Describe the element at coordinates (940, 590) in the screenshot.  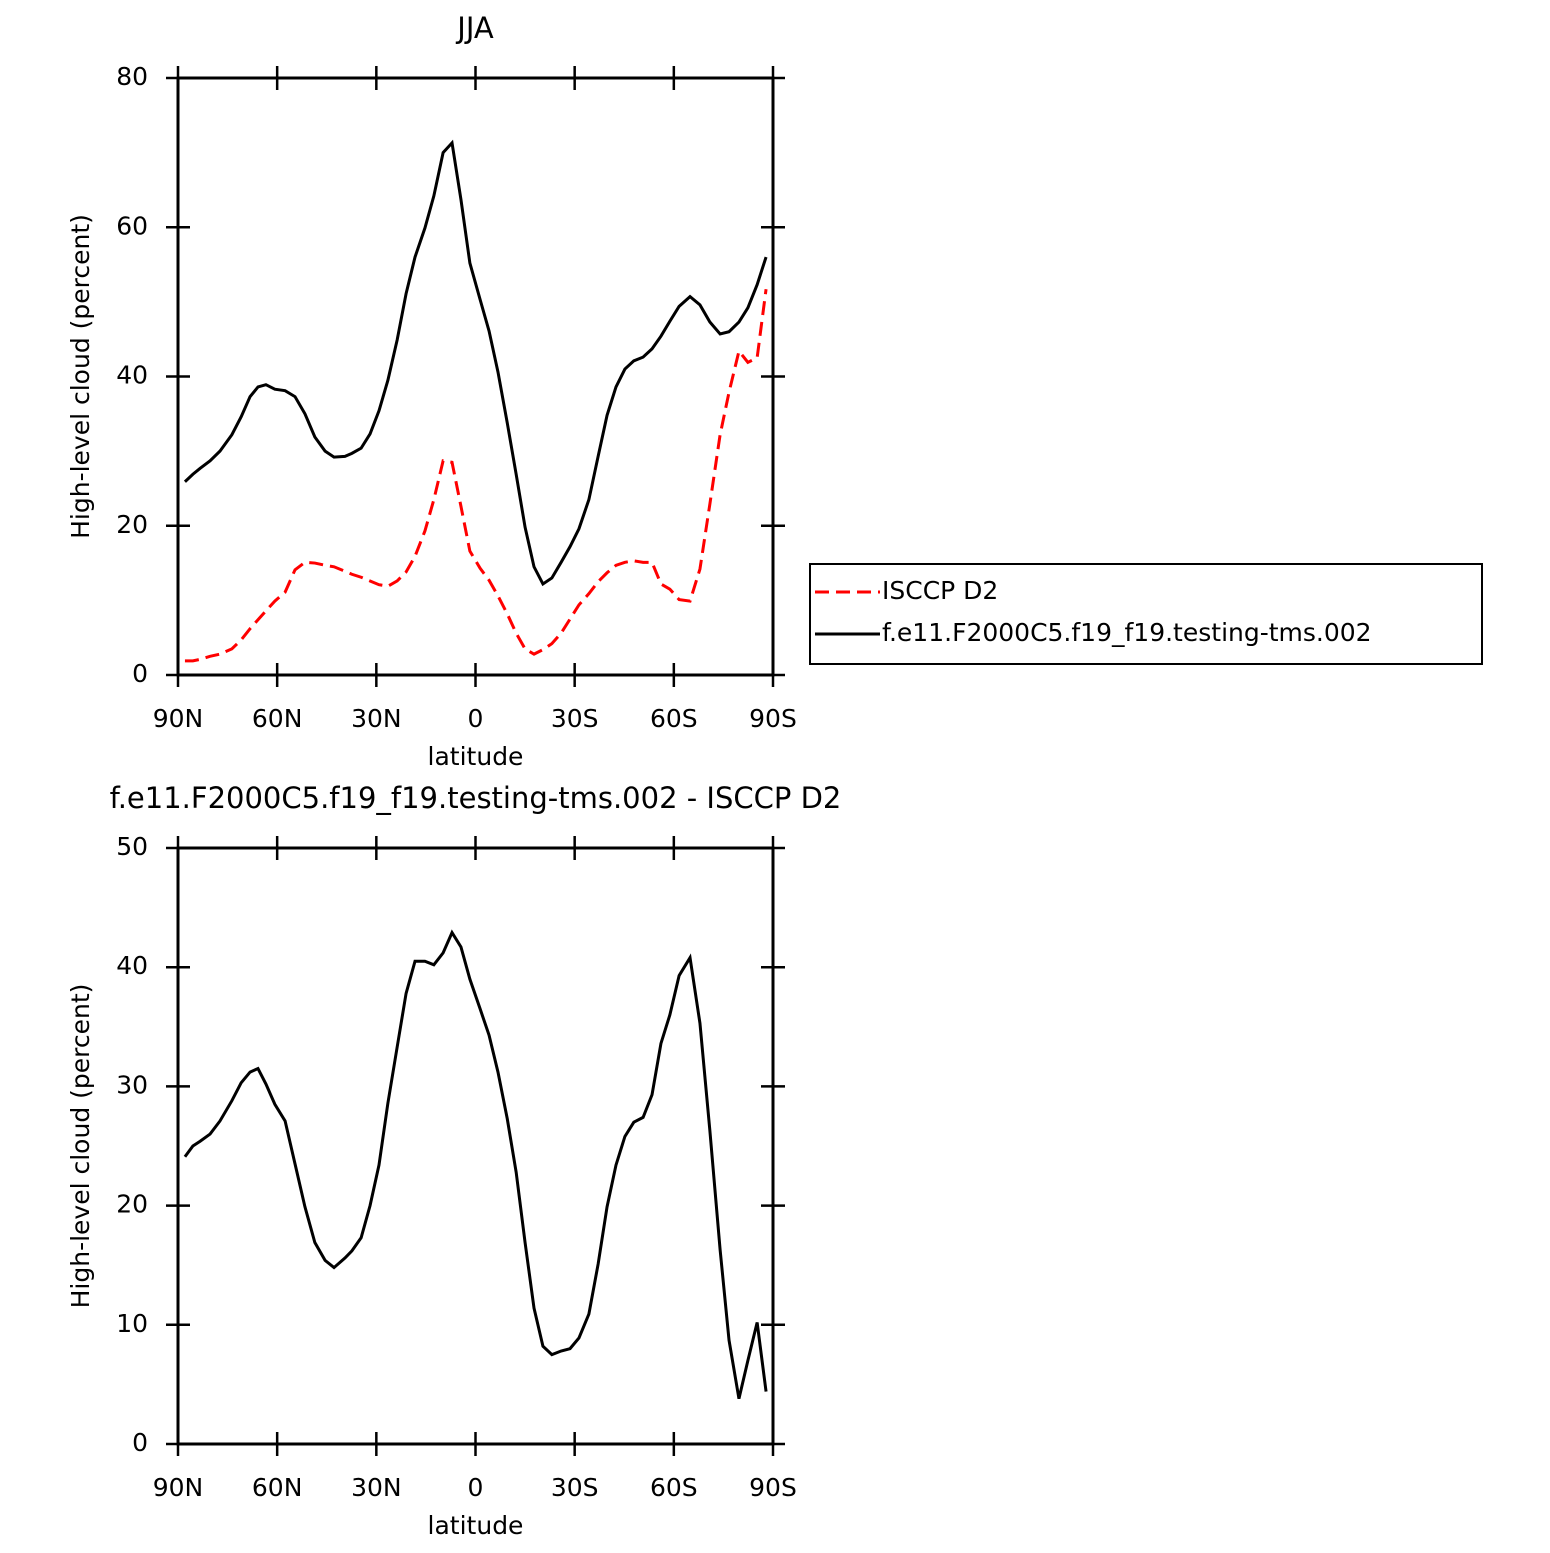
I see `legend-label: ISCCP D2` at that location.